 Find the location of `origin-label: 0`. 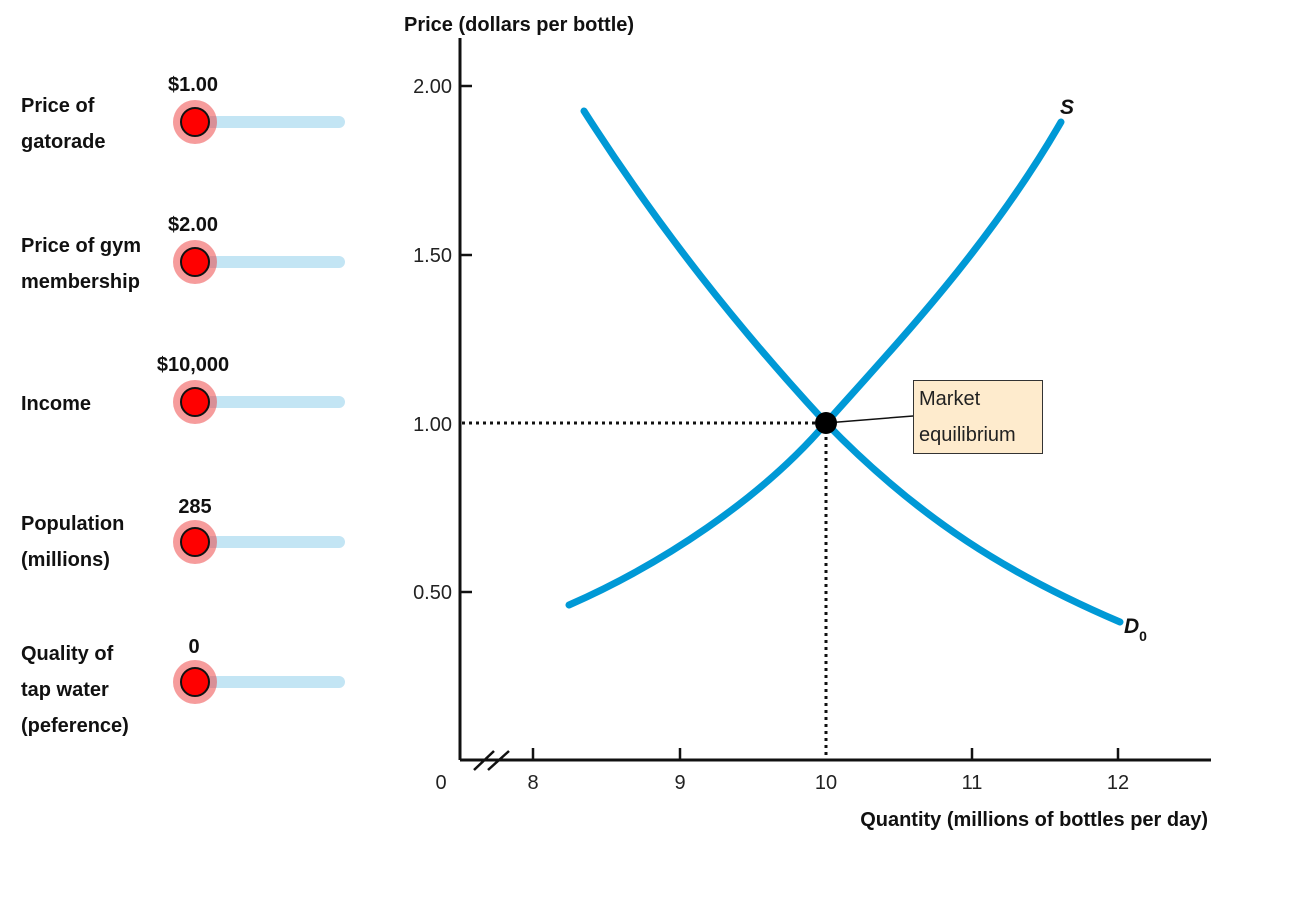

origin-label: 0 is located at coordinates (440, 783).